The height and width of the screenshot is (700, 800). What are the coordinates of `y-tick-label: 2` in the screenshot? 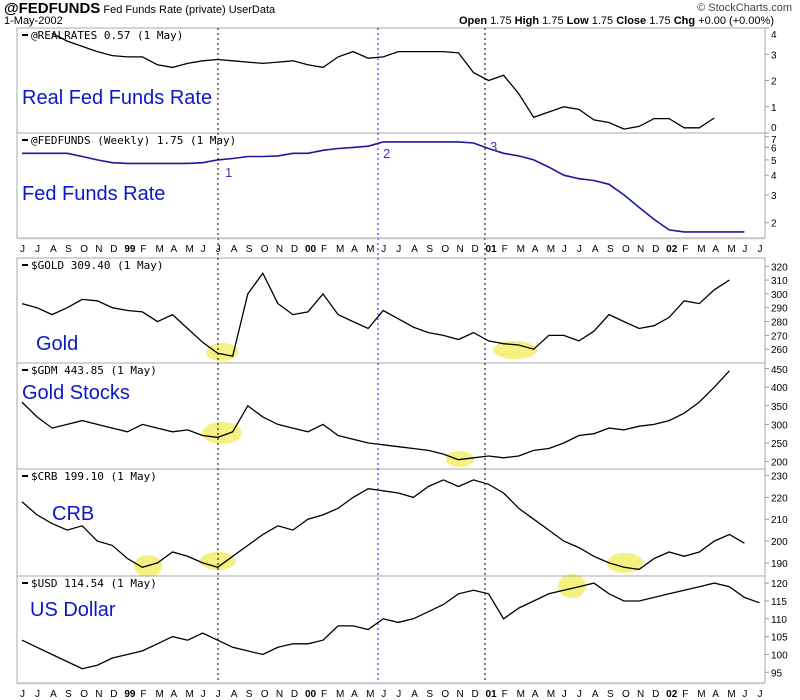 It's located at (774, 82).